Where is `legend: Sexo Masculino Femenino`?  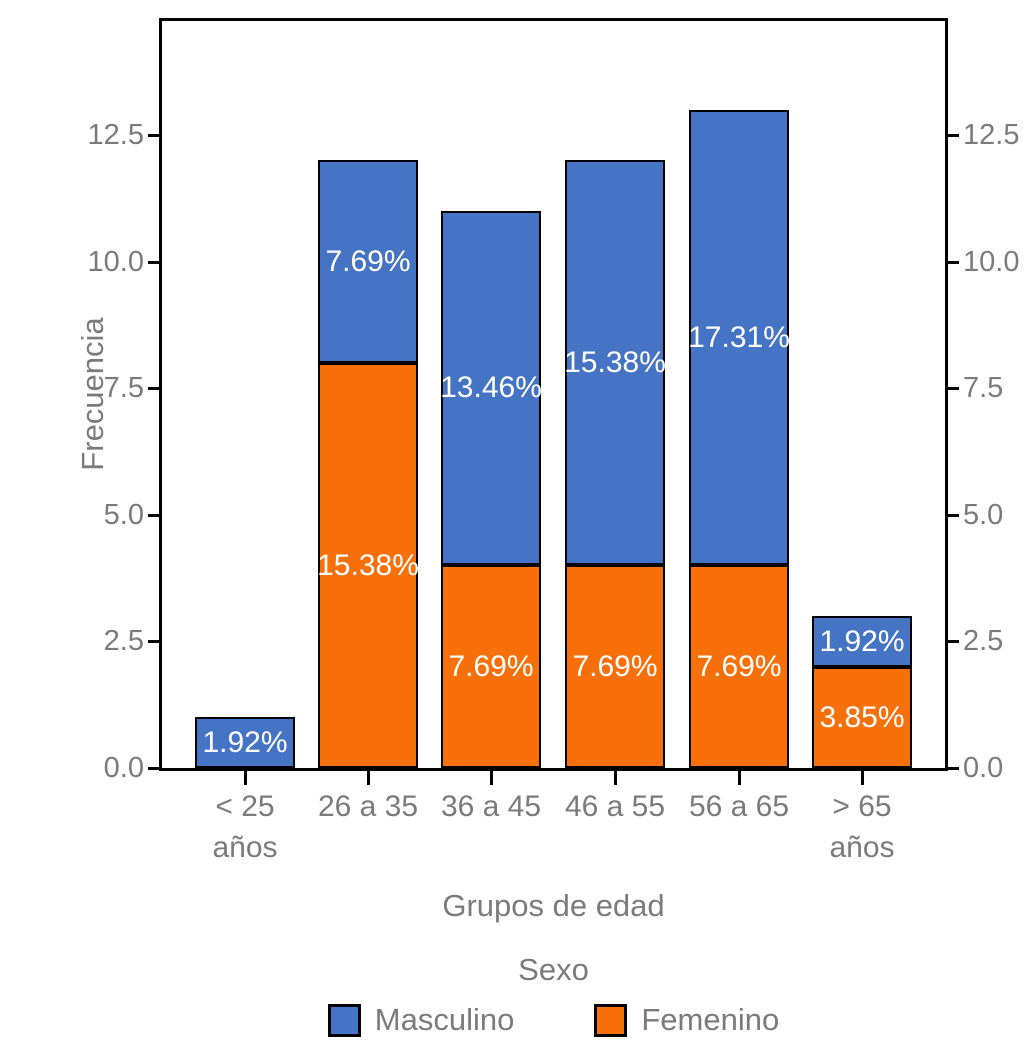 legend: Sexo Masculino Femenino is located at coordinates (553, 995).